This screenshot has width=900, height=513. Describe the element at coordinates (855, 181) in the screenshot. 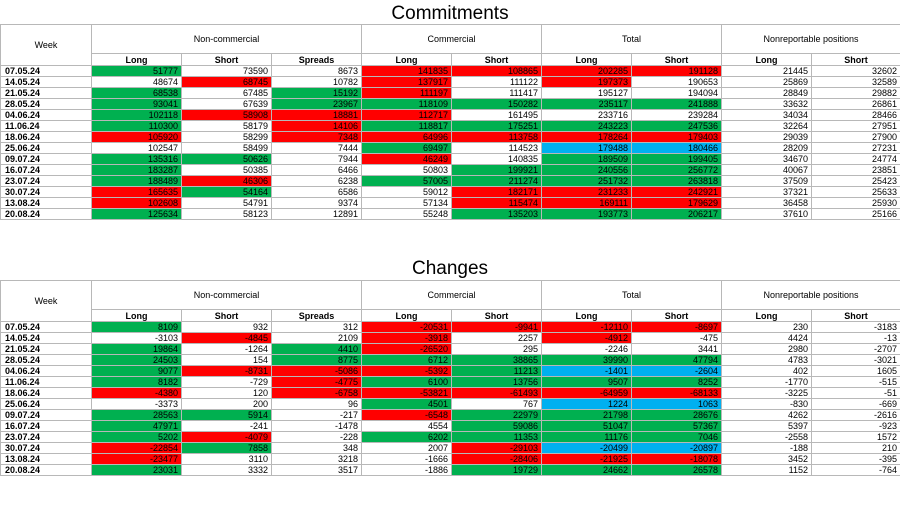

I see `value-cell: 25423` at that location.